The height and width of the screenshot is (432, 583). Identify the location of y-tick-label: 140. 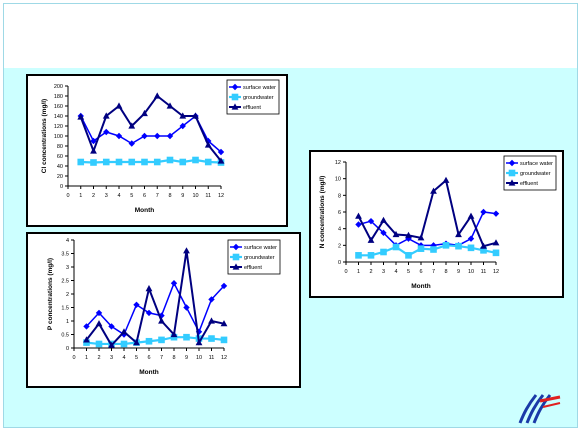
(58, 117).